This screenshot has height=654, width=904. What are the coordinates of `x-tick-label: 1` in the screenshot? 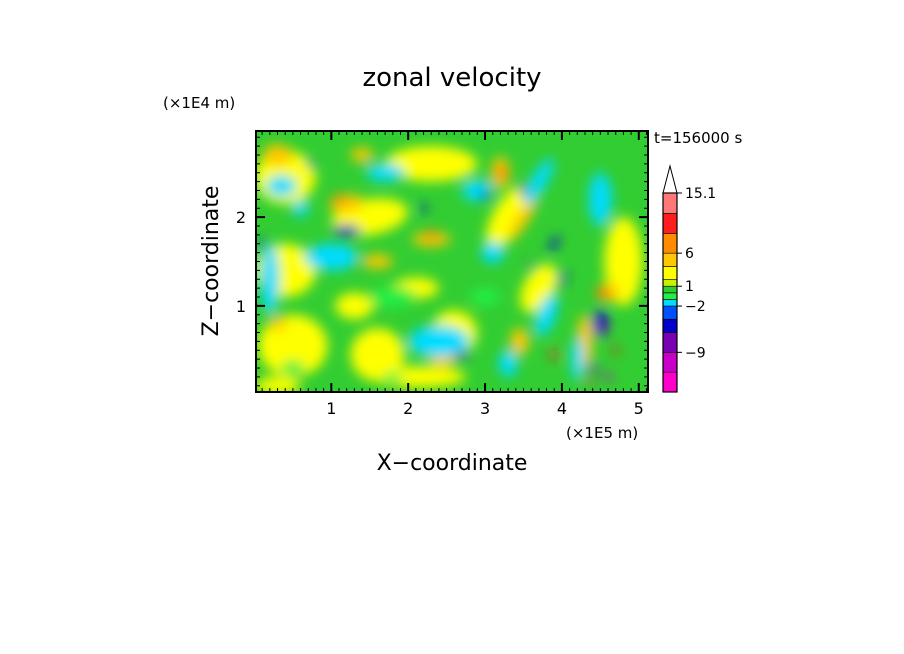 It's located at (331, 408).